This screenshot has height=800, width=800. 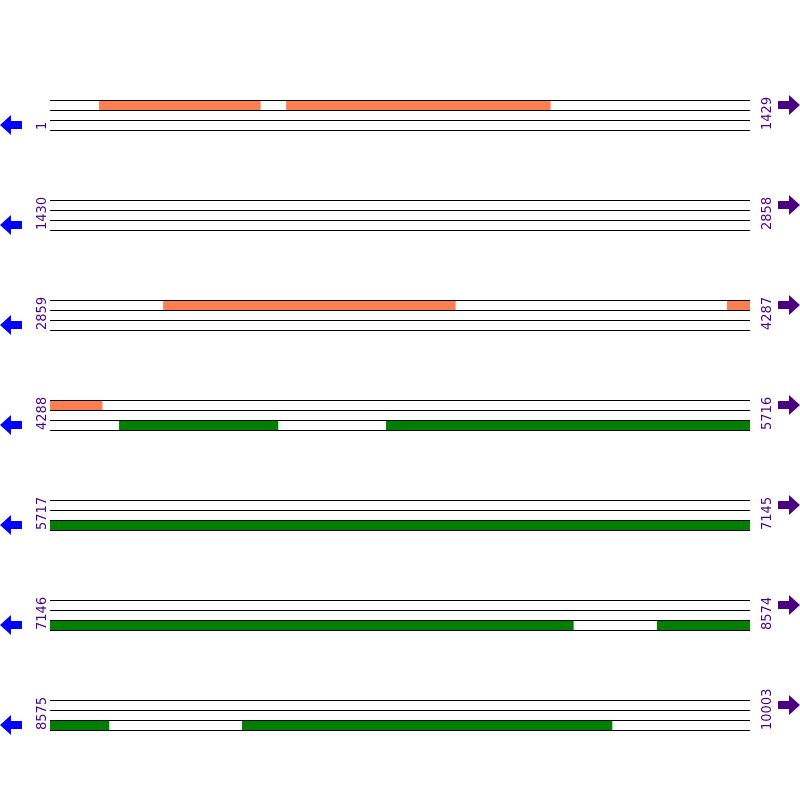 What do you see at coordinates (400, 115) in the screenshot?
I see `sequence-row: 1 1429` at bounding box center [400, 115].